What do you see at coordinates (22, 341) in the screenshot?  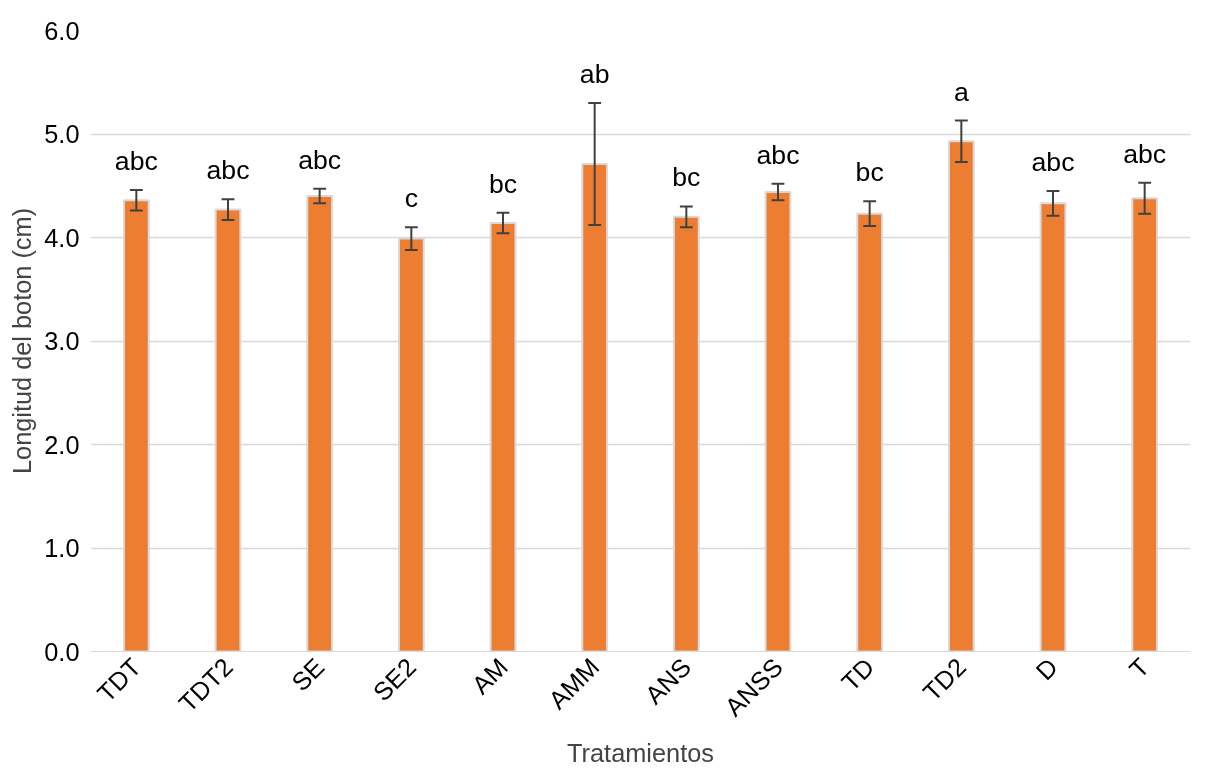 I see `y-axis-title: Longitud del boton (cm)` at bounding box center [22, 341].